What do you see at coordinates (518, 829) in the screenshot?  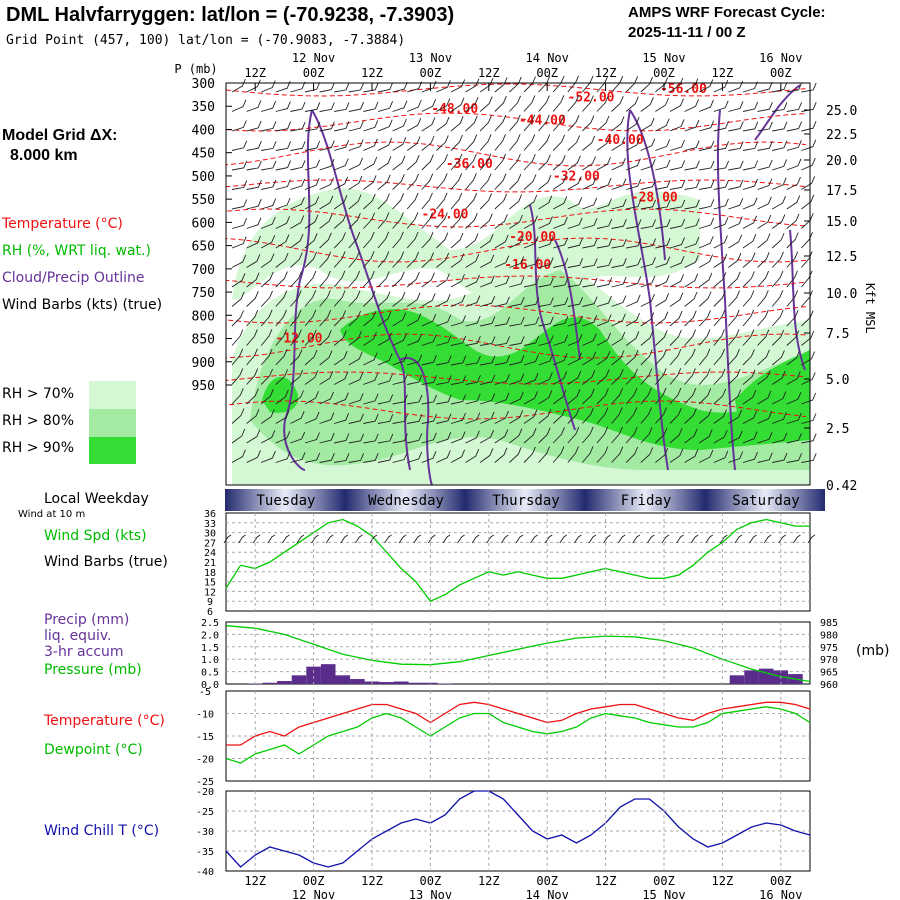 I see `wind-chill-series` at bounding box center [518, 829].